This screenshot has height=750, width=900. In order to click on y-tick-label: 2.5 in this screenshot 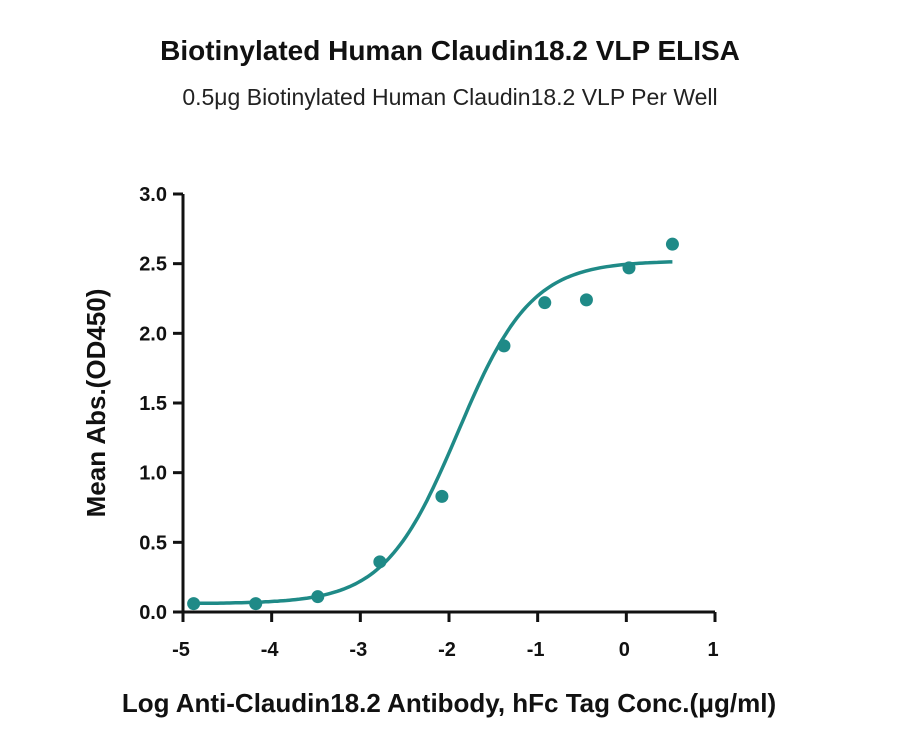, I will do `click(153, 265)`.